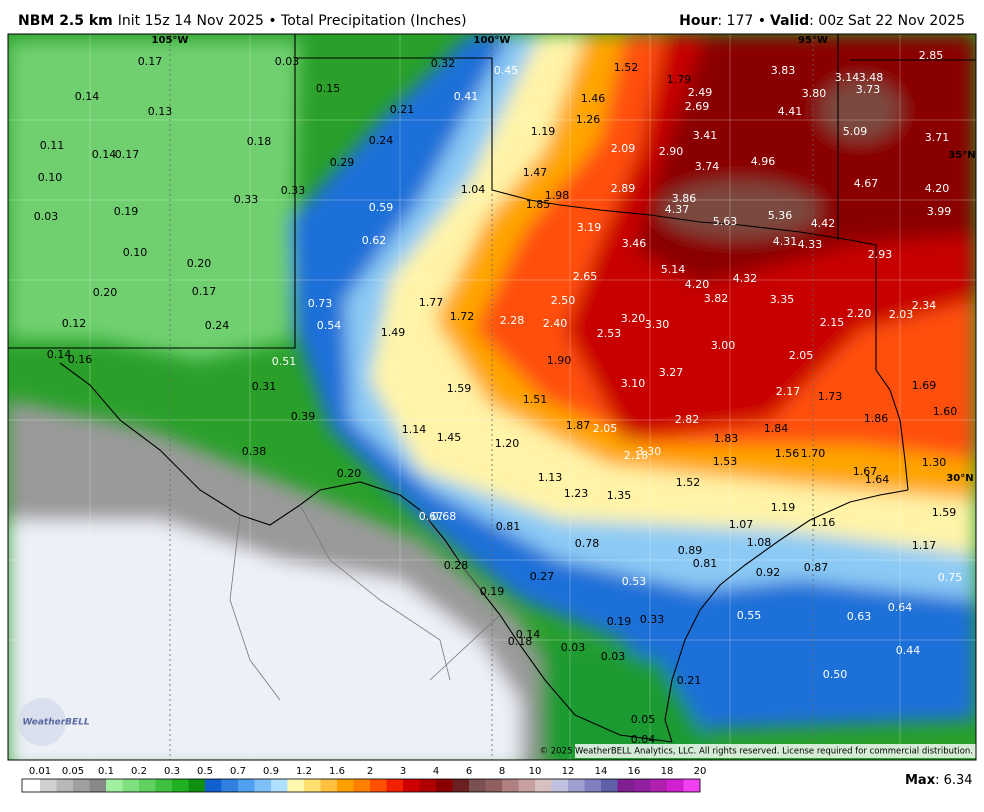 The image size is (984, 812). What do you see at coordinates (741, 524) in the screenshot?
I see `point-label: 1.07` at bounding box center [741, 524].